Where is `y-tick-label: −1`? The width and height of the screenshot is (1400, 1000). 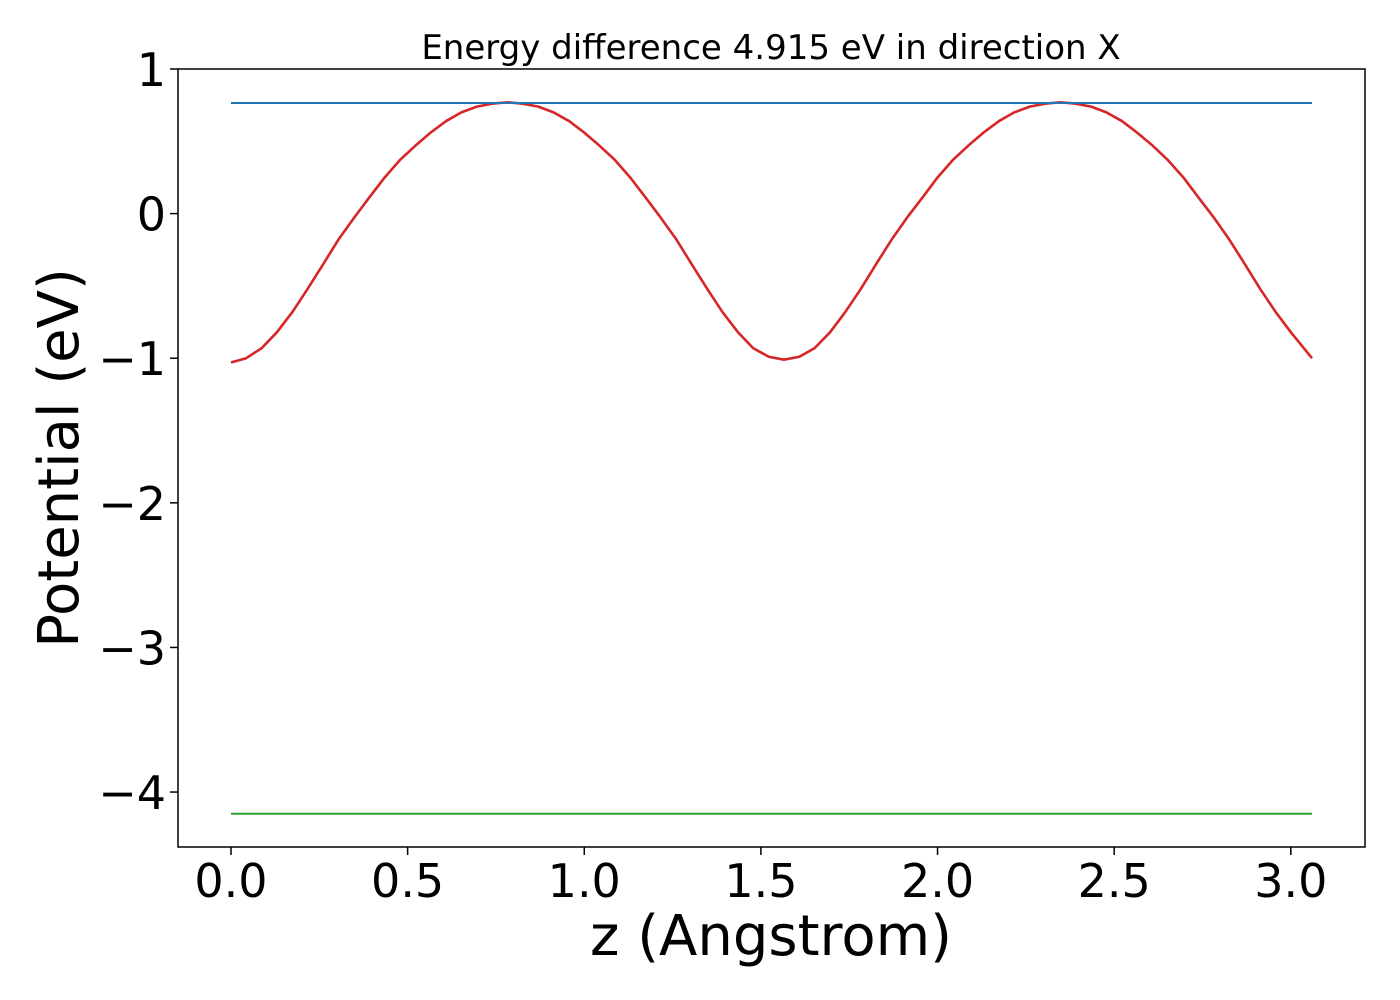 y-tick-label: −1 is located at coordinates (132, 359).